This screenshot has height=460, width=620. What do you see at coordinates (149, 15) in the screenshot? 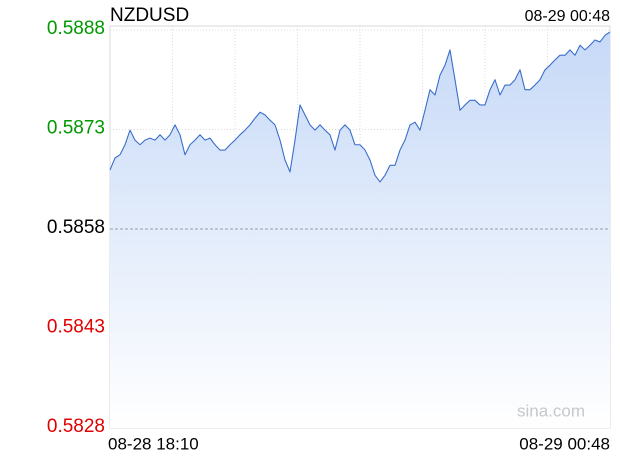
I see `chart-title: NZDUSD` at bounding box center [149, 15].